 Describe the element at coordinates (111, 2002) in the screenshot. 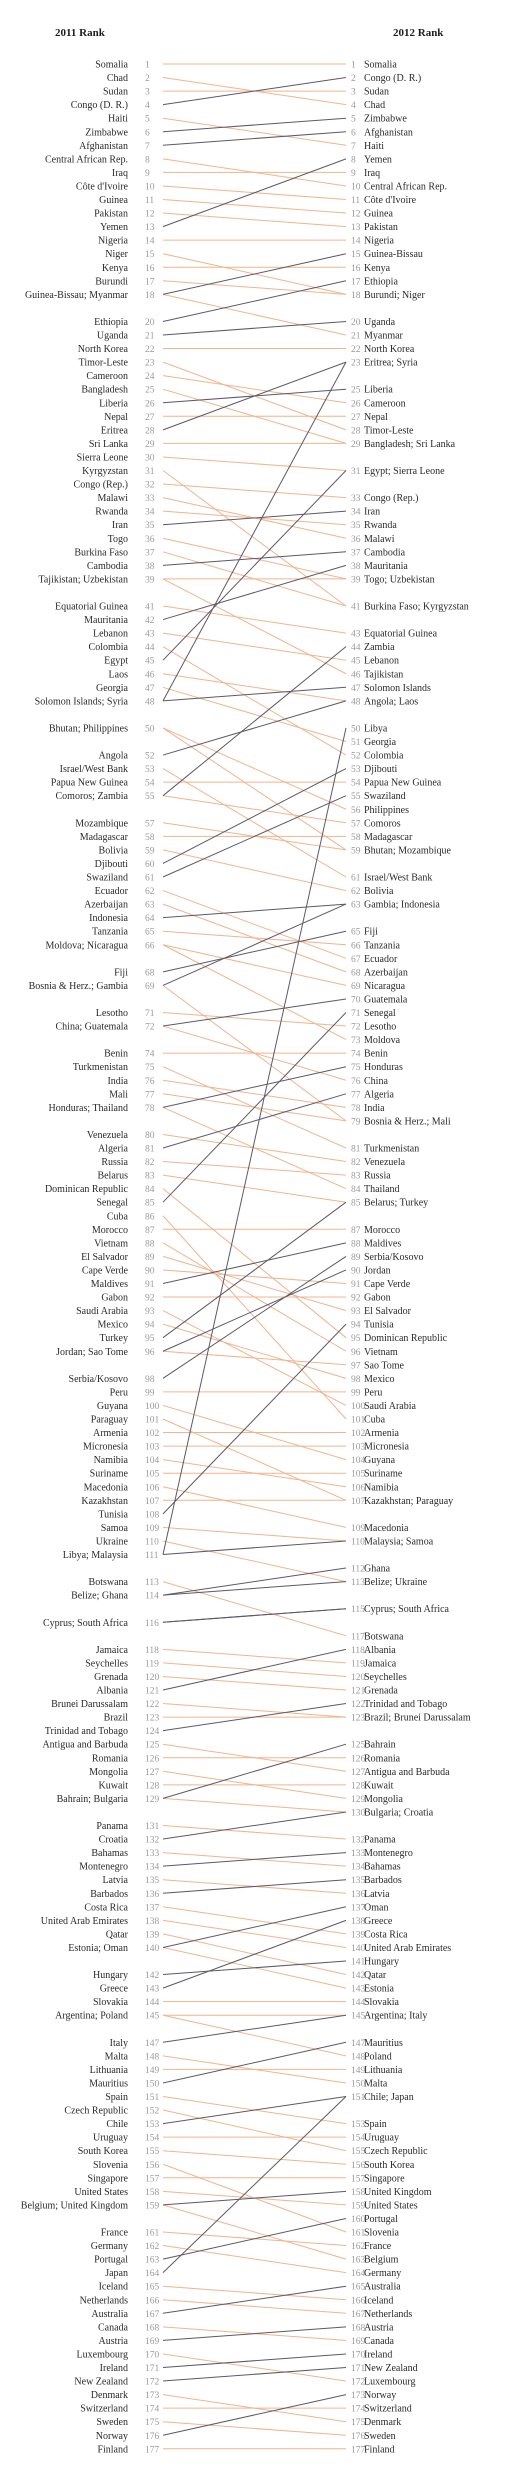

I see `left-label-rank-144: Slovakia` at that location.